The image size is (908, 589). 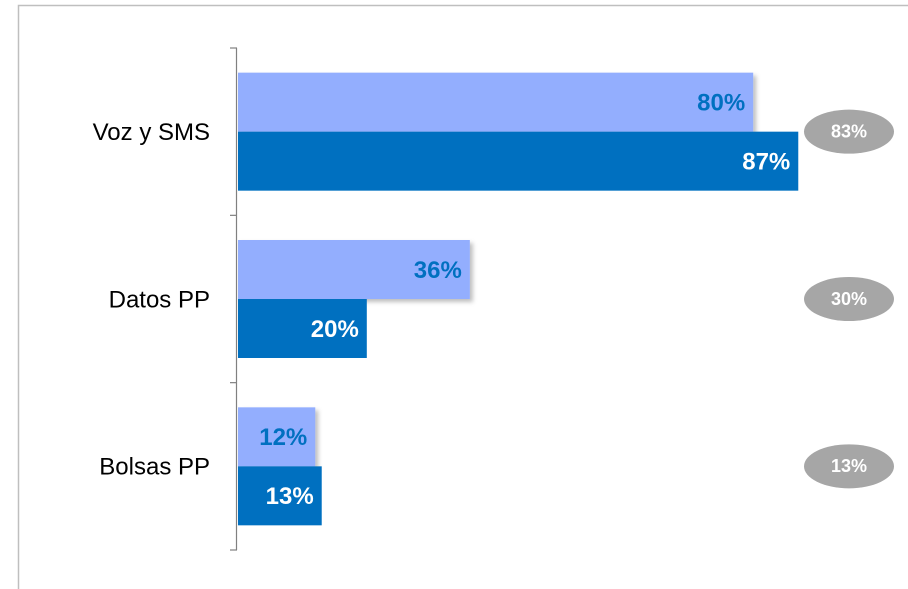 I want to click on value-label: 13%, so click(x=290, y=496).